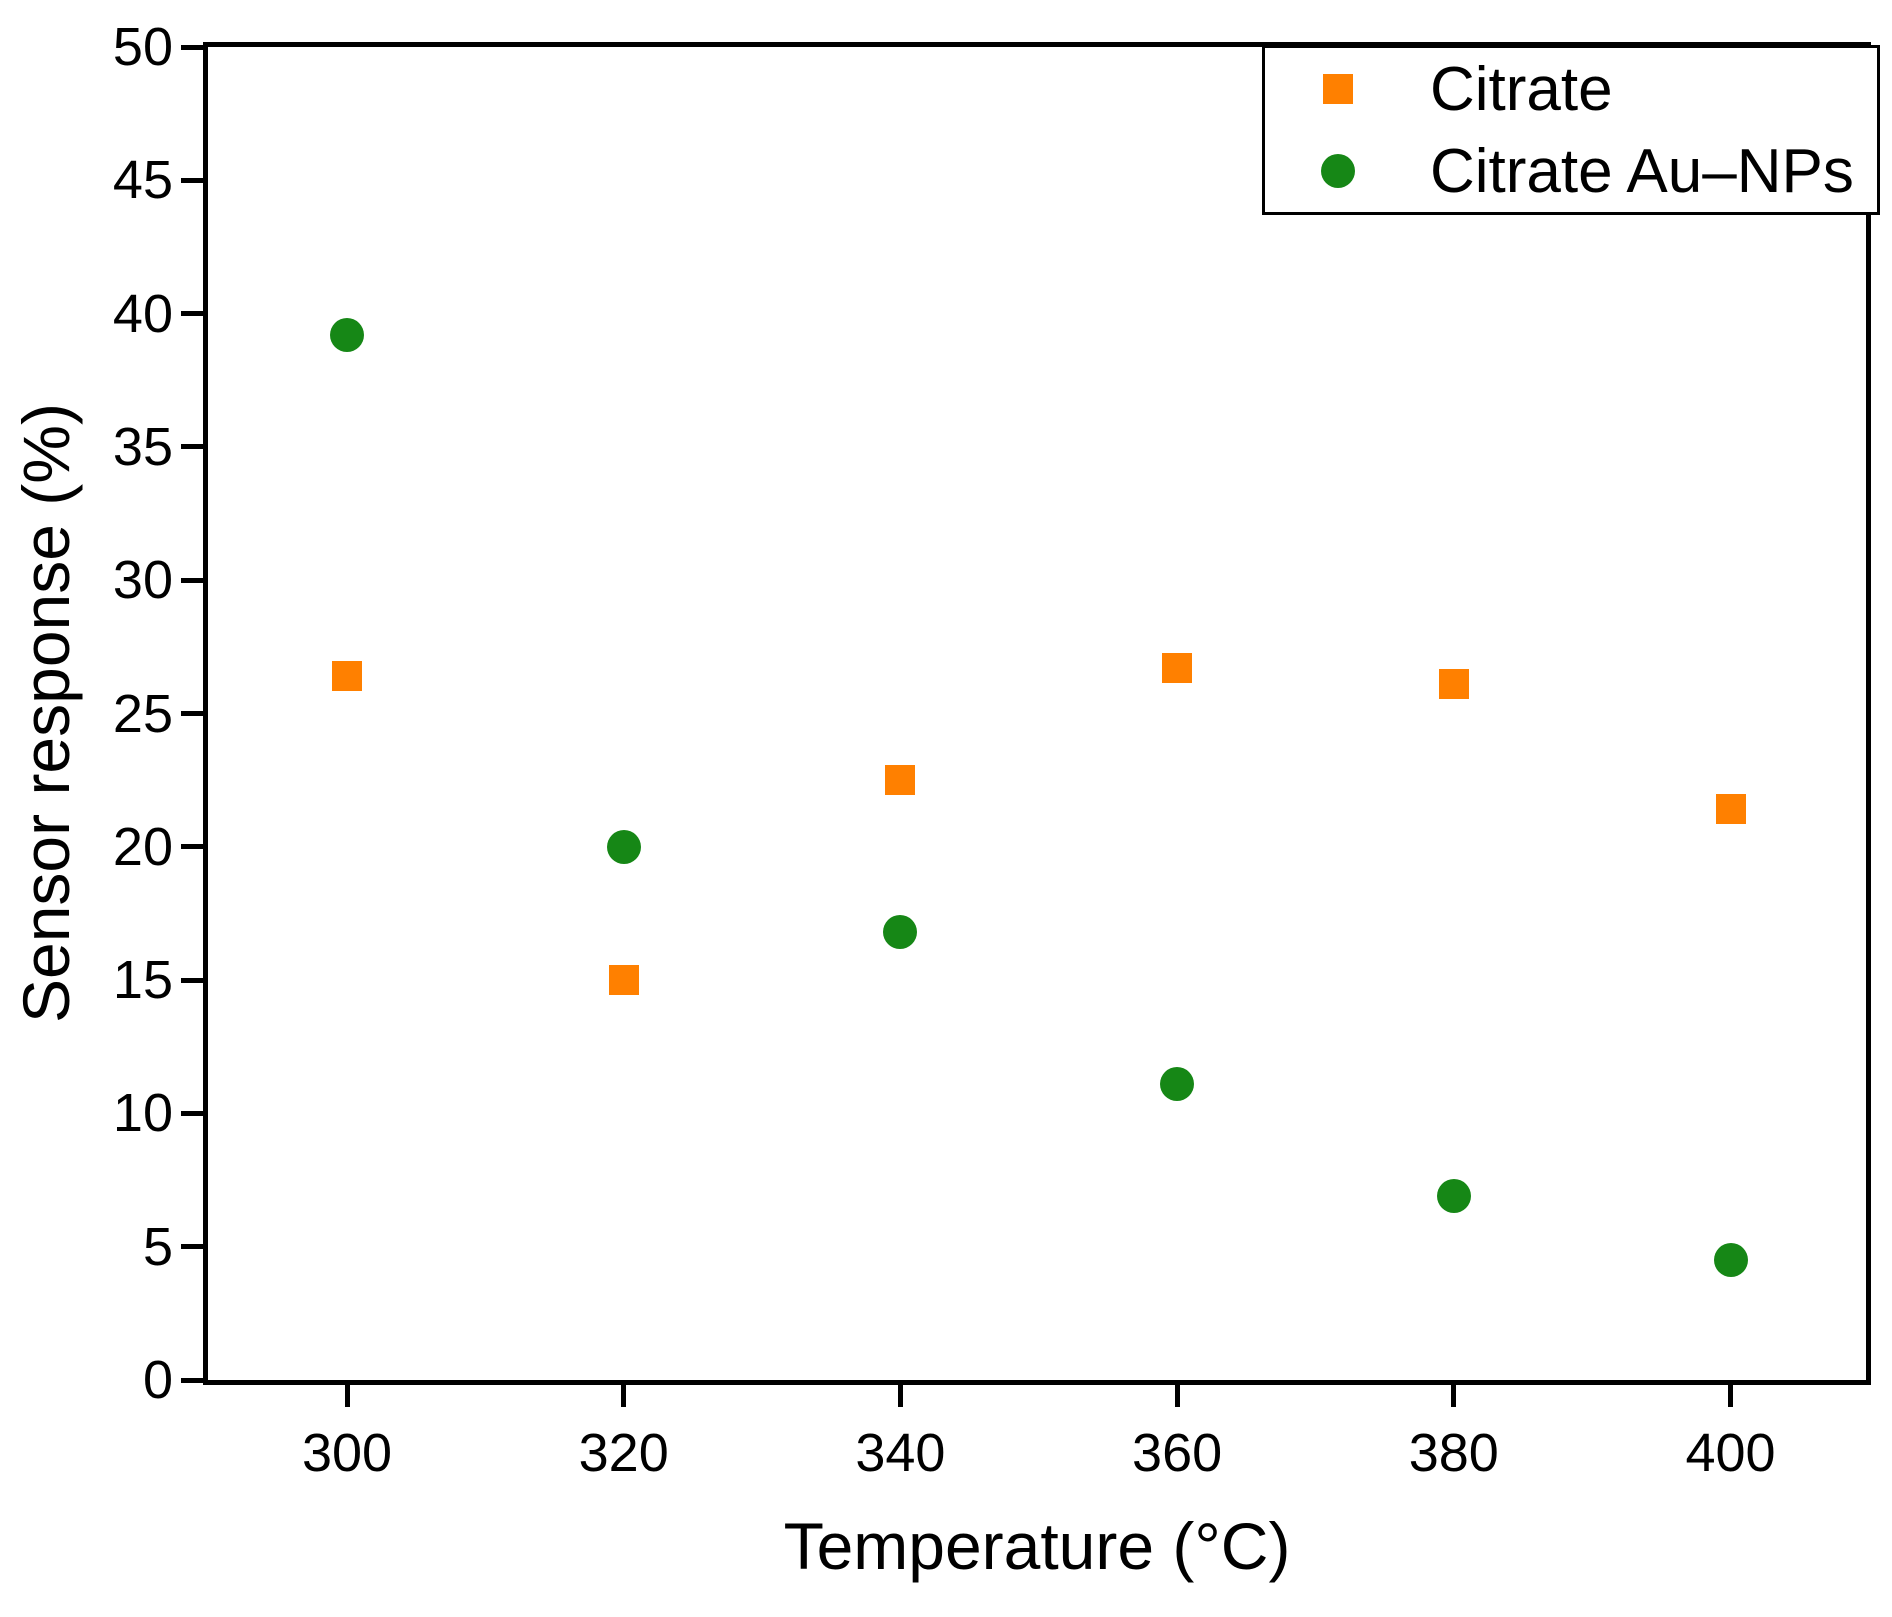  What do you see at coordinates (1521, 89) in the screenshot?
I see `legend-label-citrate: Citrate` at bounding box center [1521, 89].